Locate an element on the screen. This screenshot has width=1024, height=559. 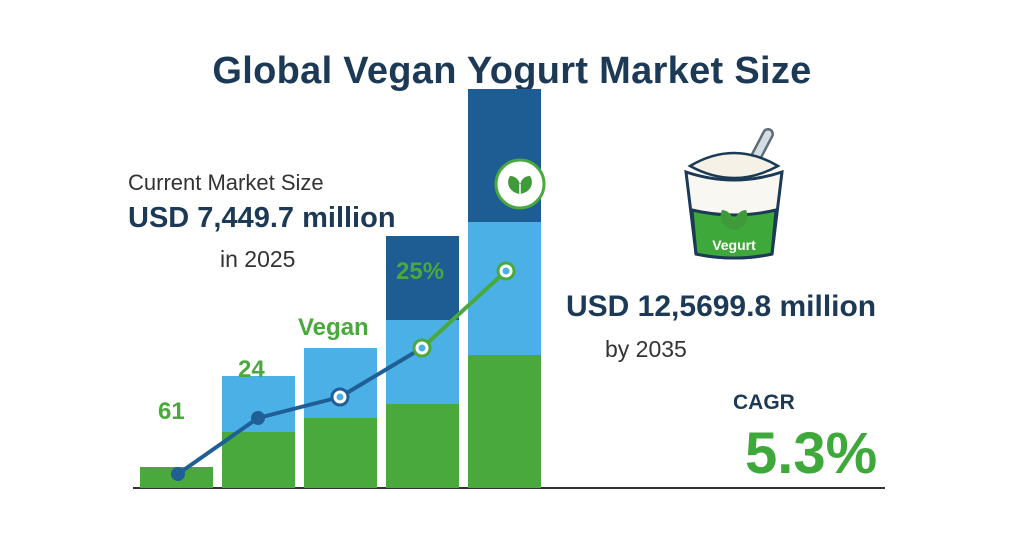
current-size-year: in 2025 is located at coordinates (258, 259).